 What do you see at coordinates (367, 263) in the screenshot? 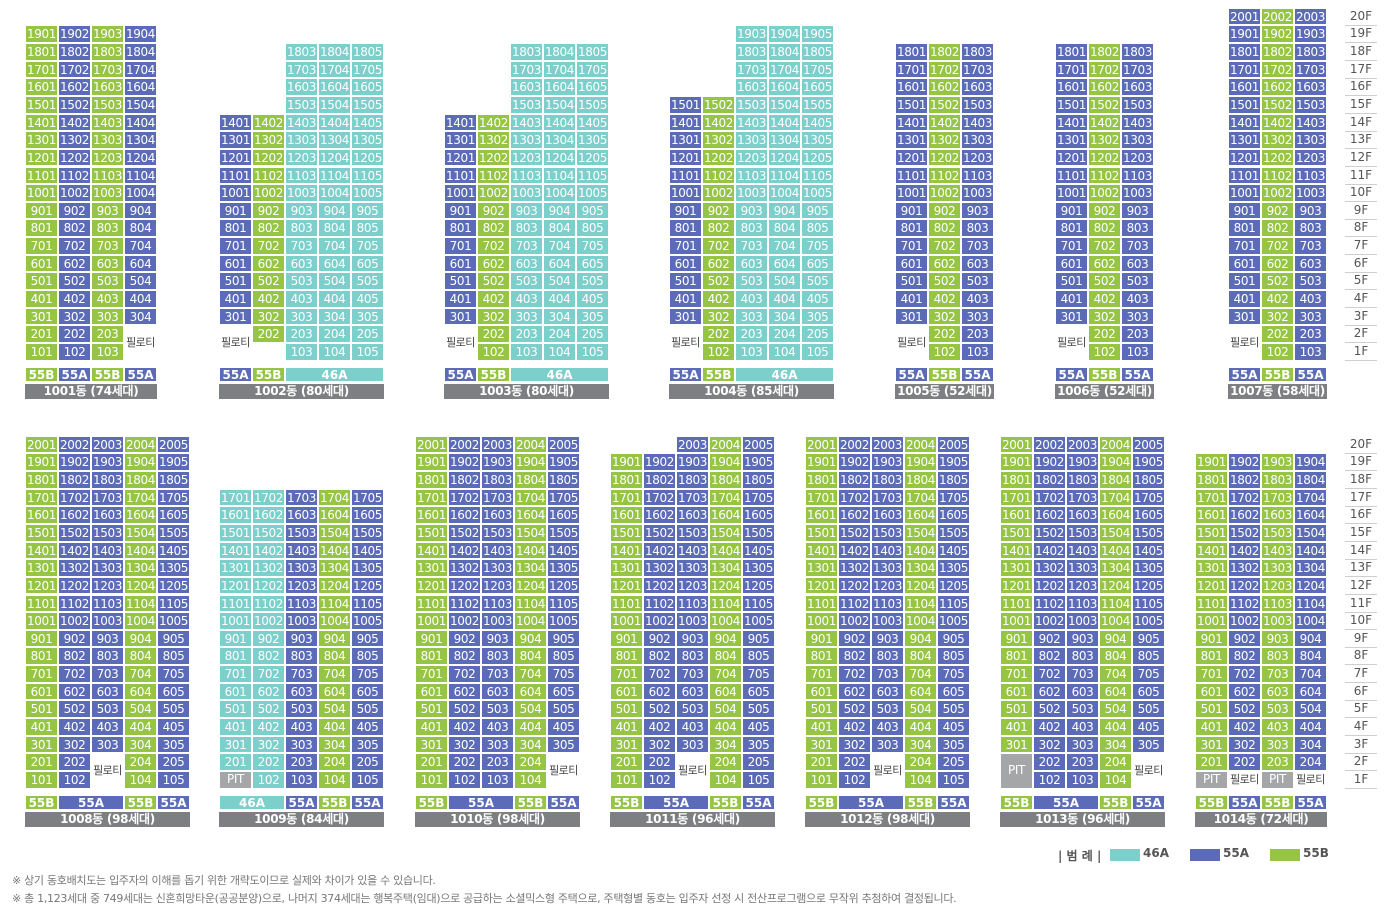
I see `unit-cell: 605` at bounding box center [367, 263].